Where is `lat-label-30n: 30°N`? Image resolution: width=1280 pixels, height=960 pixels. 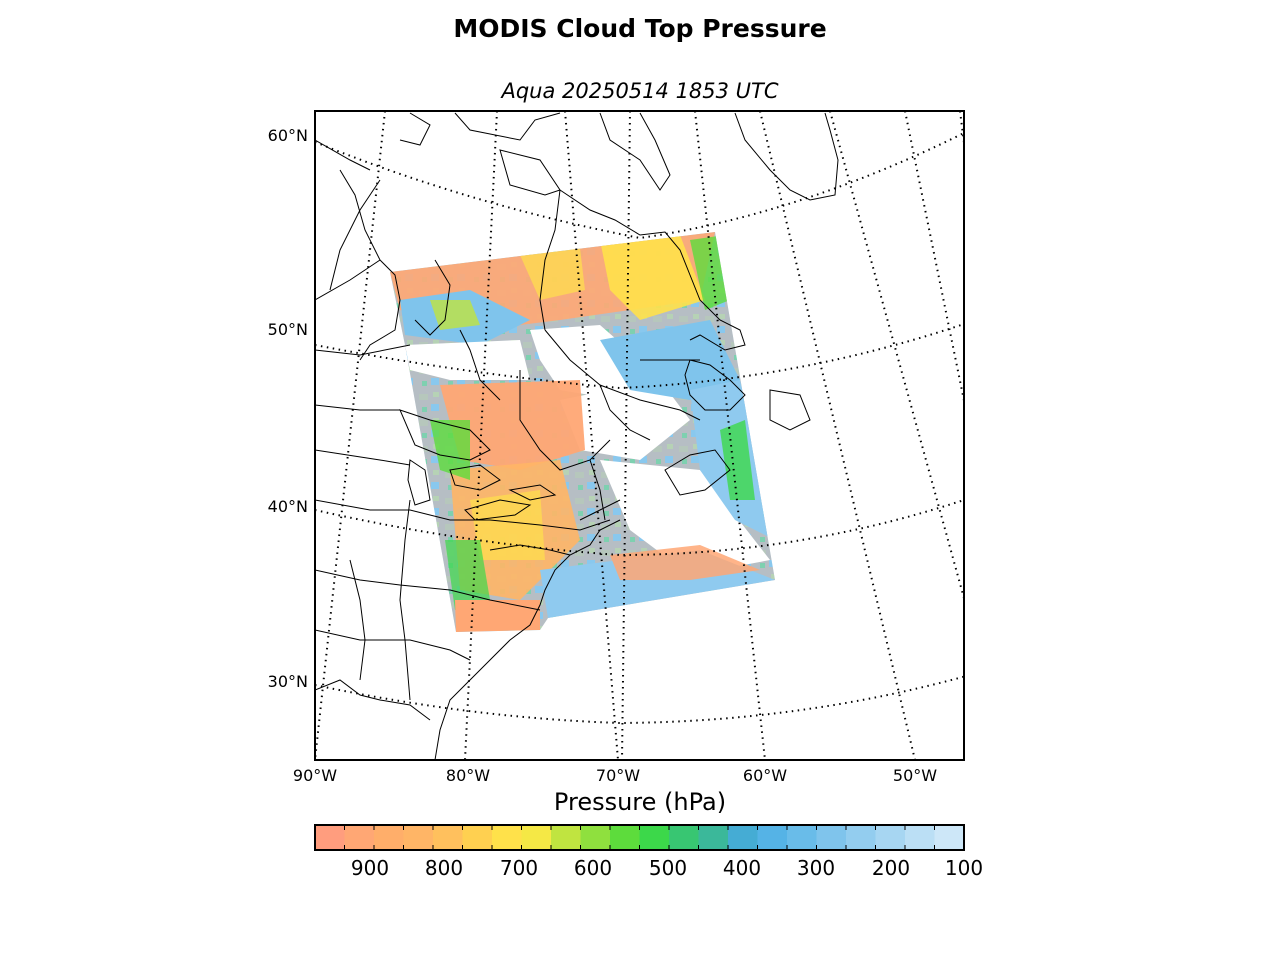
lat-label-30n: 30°N is located at coordinates (287, 681).